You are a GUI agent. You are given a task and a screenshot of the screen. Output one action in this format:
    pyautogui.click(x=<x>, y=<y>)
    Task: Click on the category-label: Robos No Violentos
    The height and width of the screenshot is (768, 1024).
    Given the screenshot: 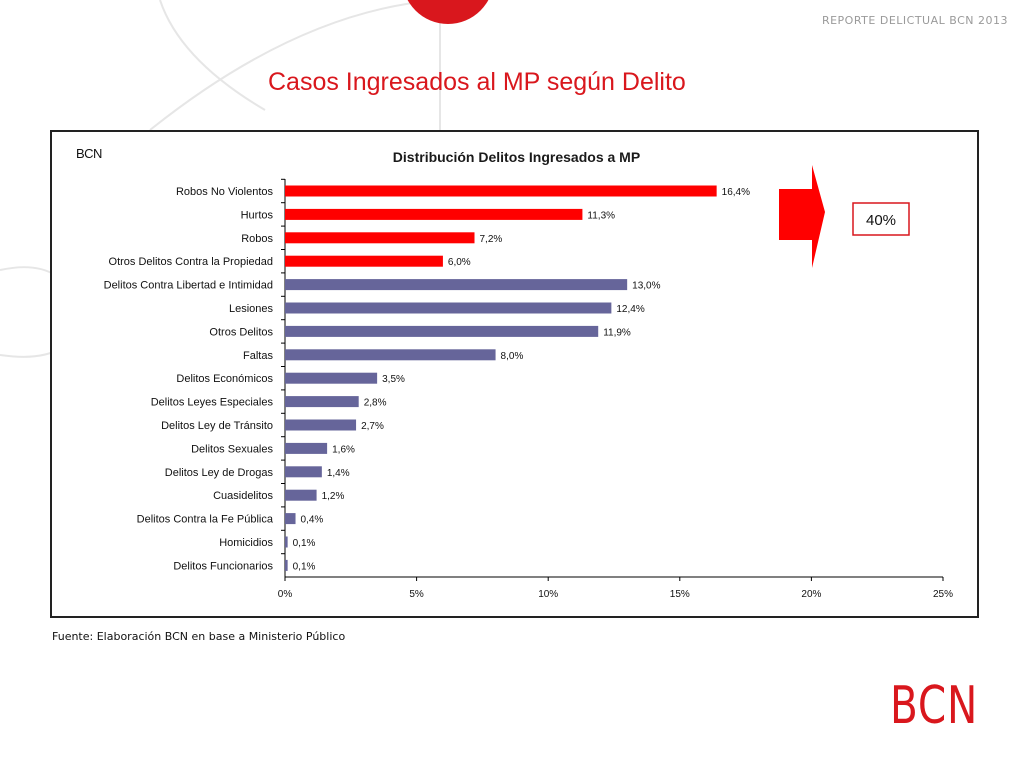 What is the action you would take?
    pyautogui.click(x=225, y=192)
    